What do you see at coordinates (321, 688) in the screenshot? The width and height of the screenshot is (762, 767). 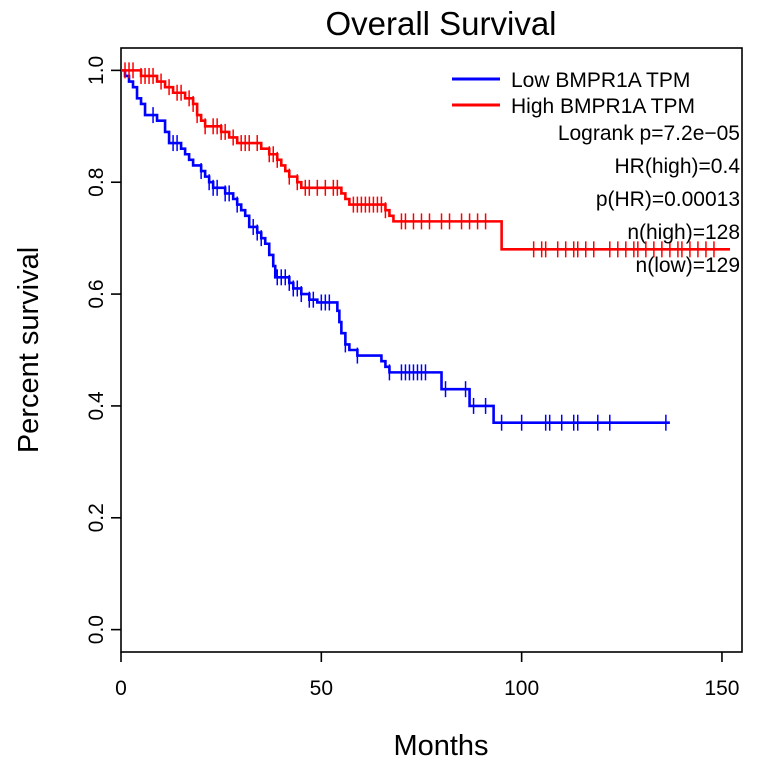 I see `x-tick-label: 50` at bounding box center [321, 688].